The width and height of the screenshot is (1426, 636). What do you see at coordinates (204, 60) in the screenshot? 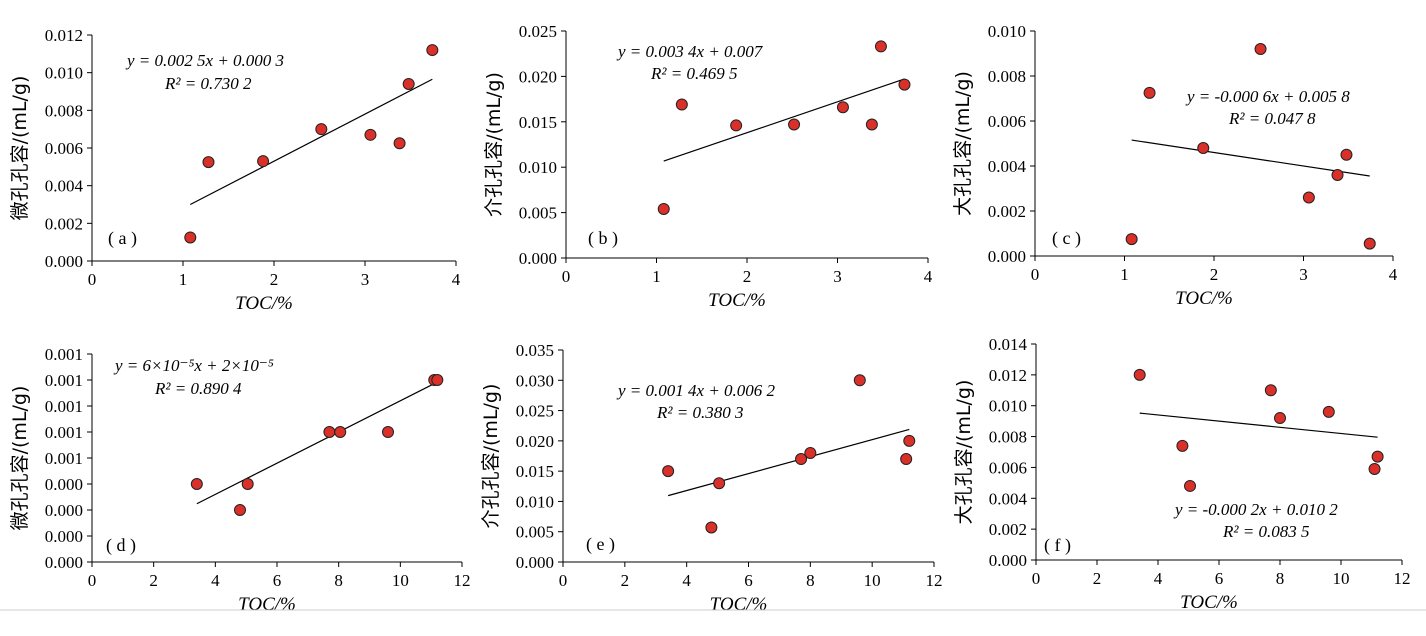
I see `regression-equation: y = 0.002 5x + 0.000 3` at bounding box center [204, 60].